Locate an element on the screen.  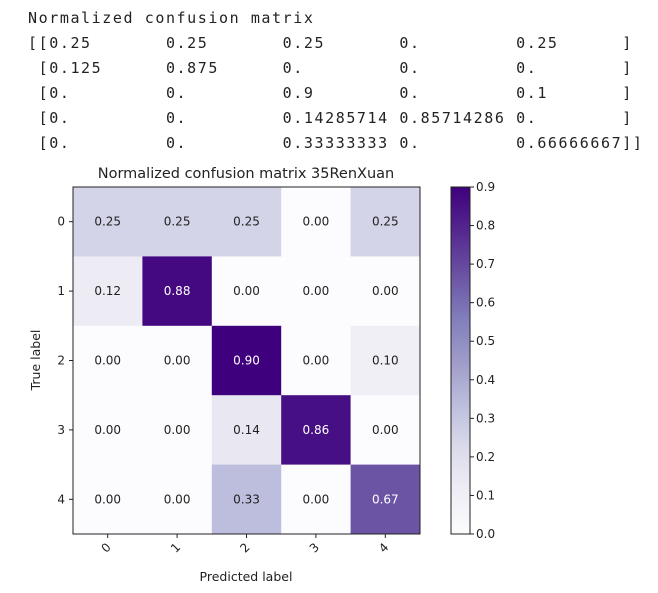
colorbar is located at coordinates (460, 360).